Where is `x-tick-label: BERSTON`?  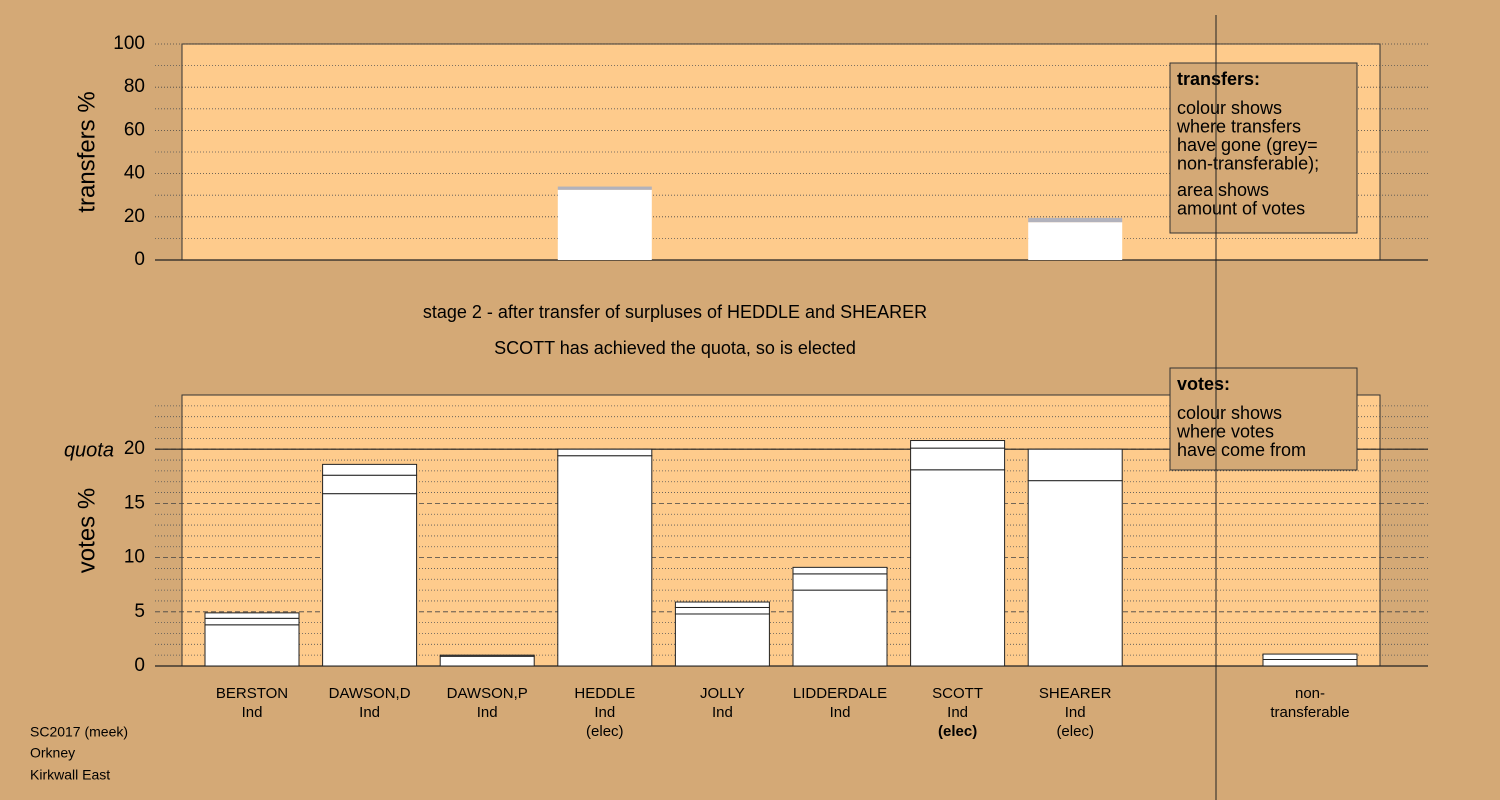 x-tick-label: BERSTON is located at coordinates (252, 693).